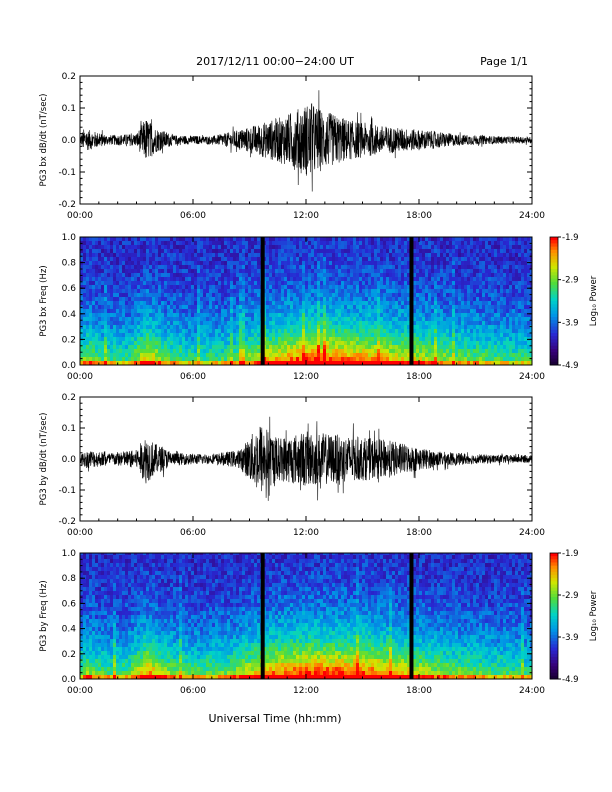 This screenshot has height=792, width=612. I want to click on colorbar-tick-label: -4.9, so click(570, 680).